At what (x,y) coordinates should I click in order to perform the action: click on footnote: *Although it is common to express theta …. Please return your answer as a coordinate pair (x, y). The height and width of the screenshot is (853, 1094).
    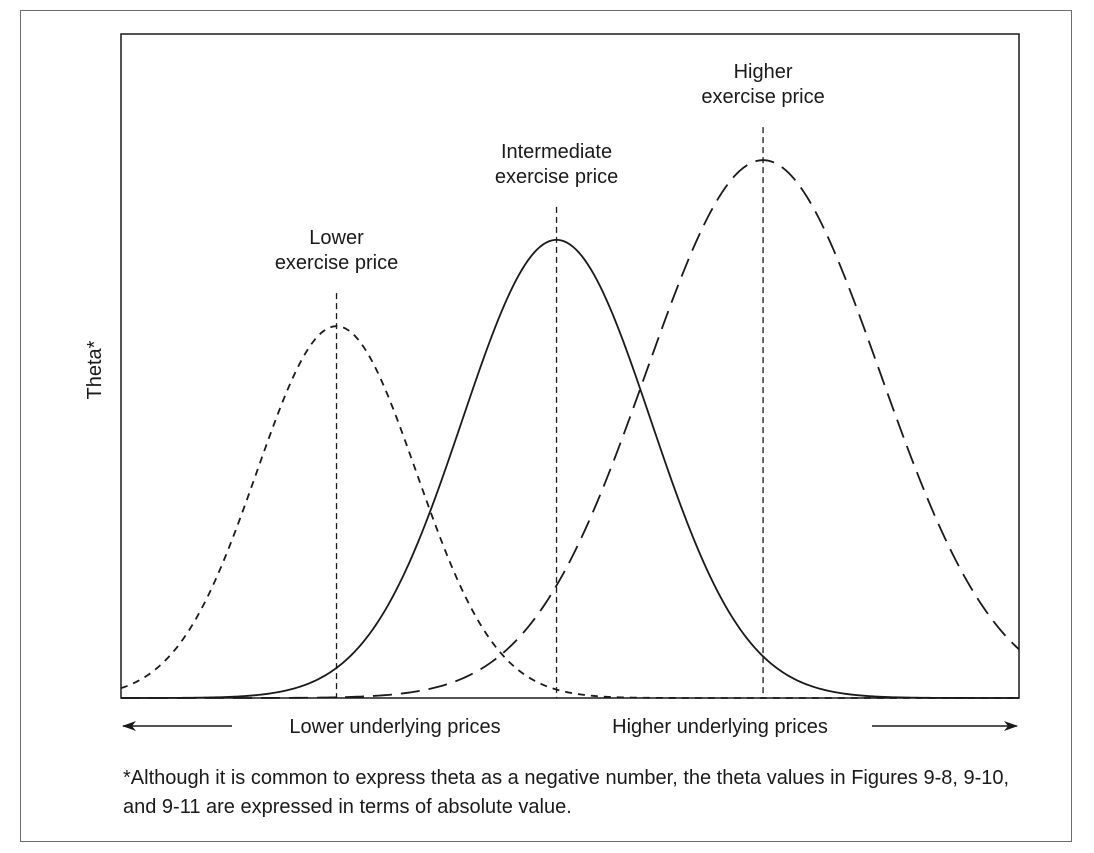
    Looking at the image, I should click on (566, 792).